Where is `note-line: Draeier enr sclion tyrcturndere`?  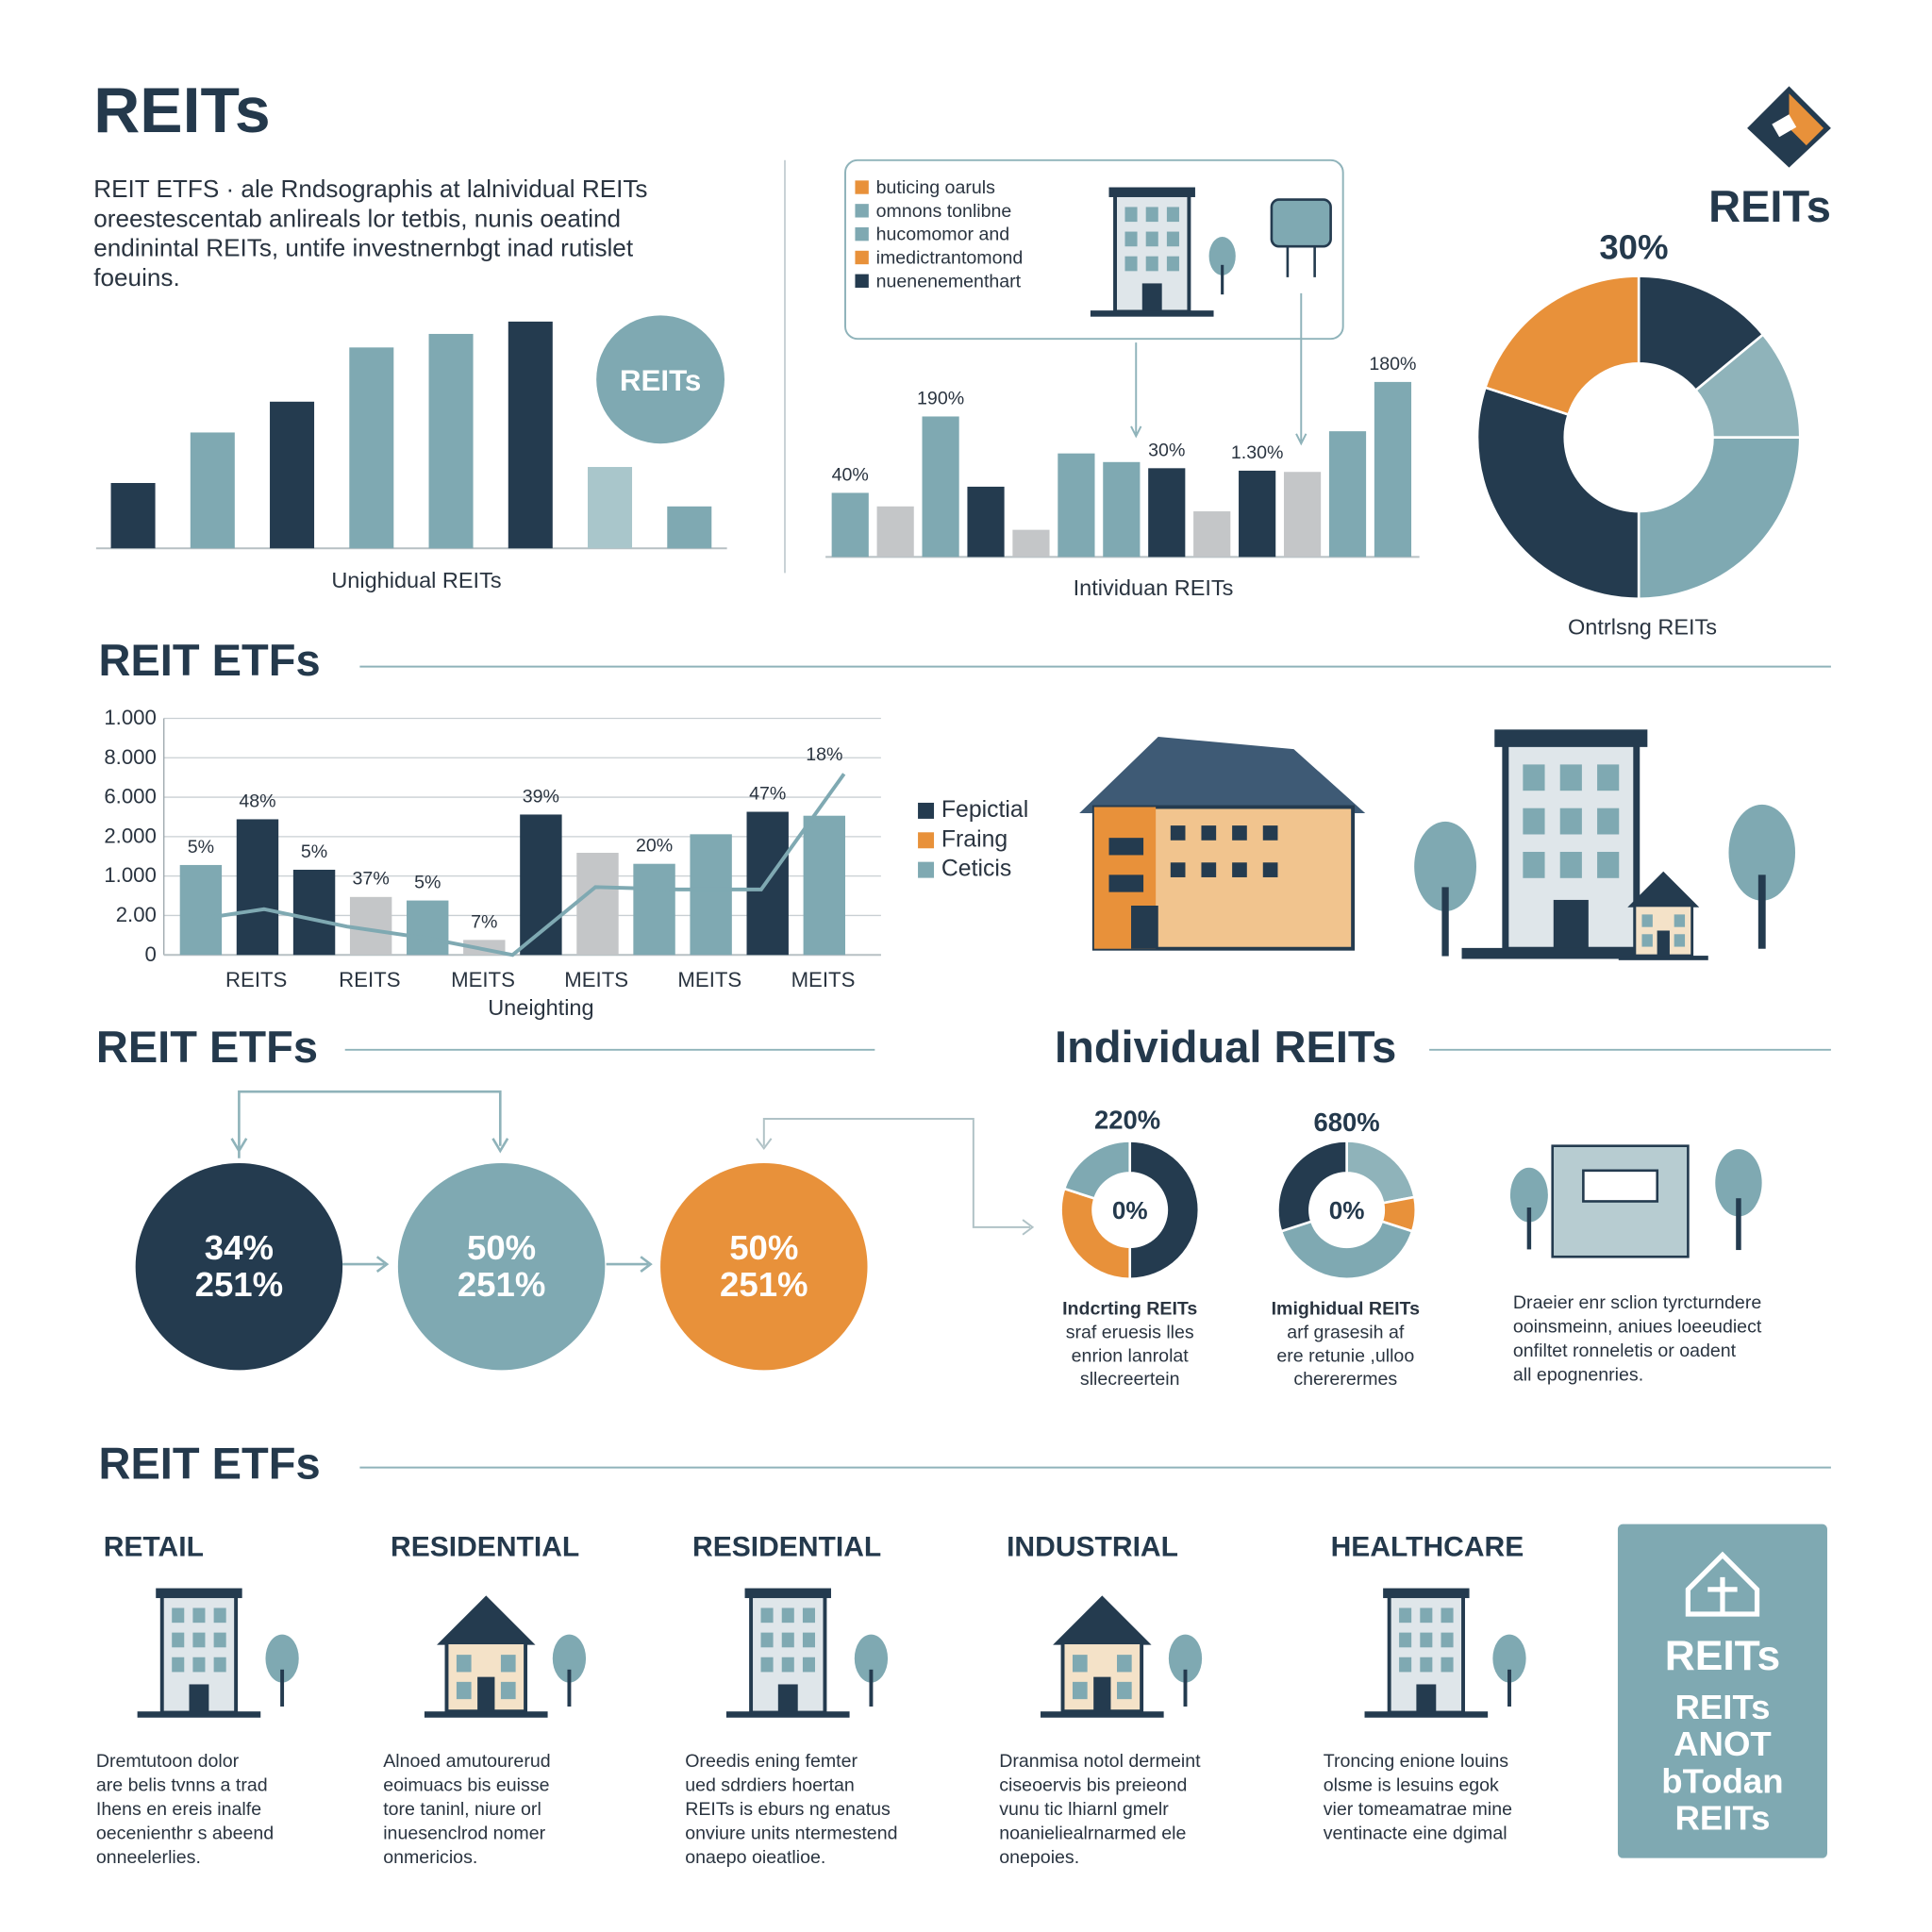 note-line: Draeier enr sclion tyrcturndere is located at coordinates (1637, 1302).